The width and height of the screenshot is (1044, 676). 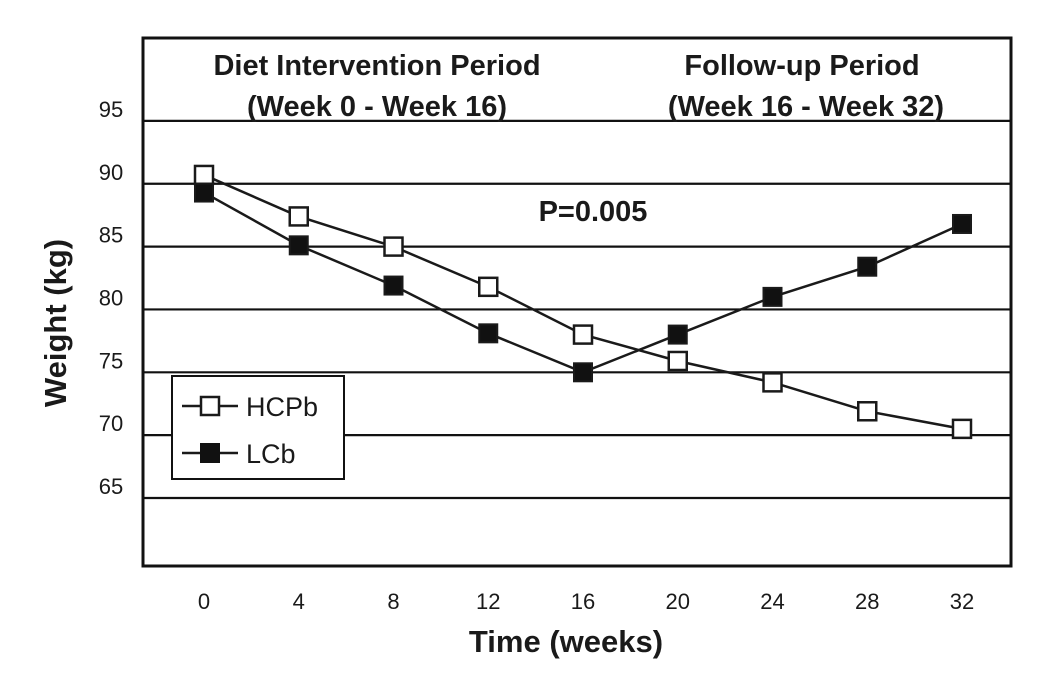 What do you see at coordinates (271, 454) in the screenshot?
I see `legend-lcb-label: LCb` at bounding box center [271, 454].